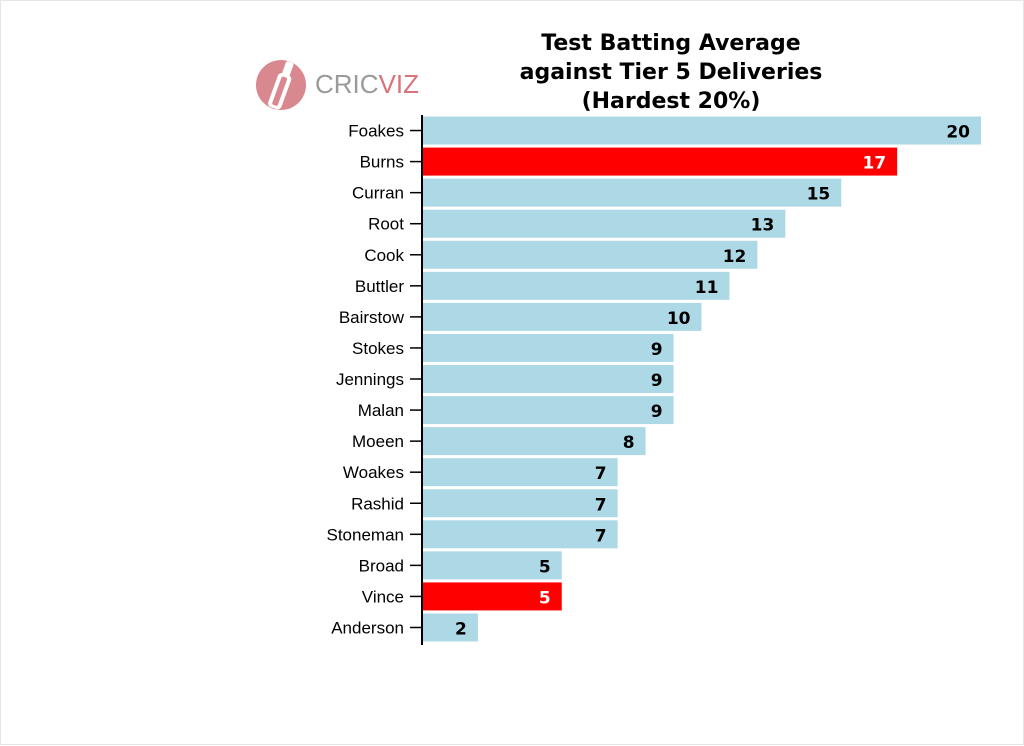  Describe the element at coordinates (461, 629) in the screenshot. I see `data-label: 2` at that location.